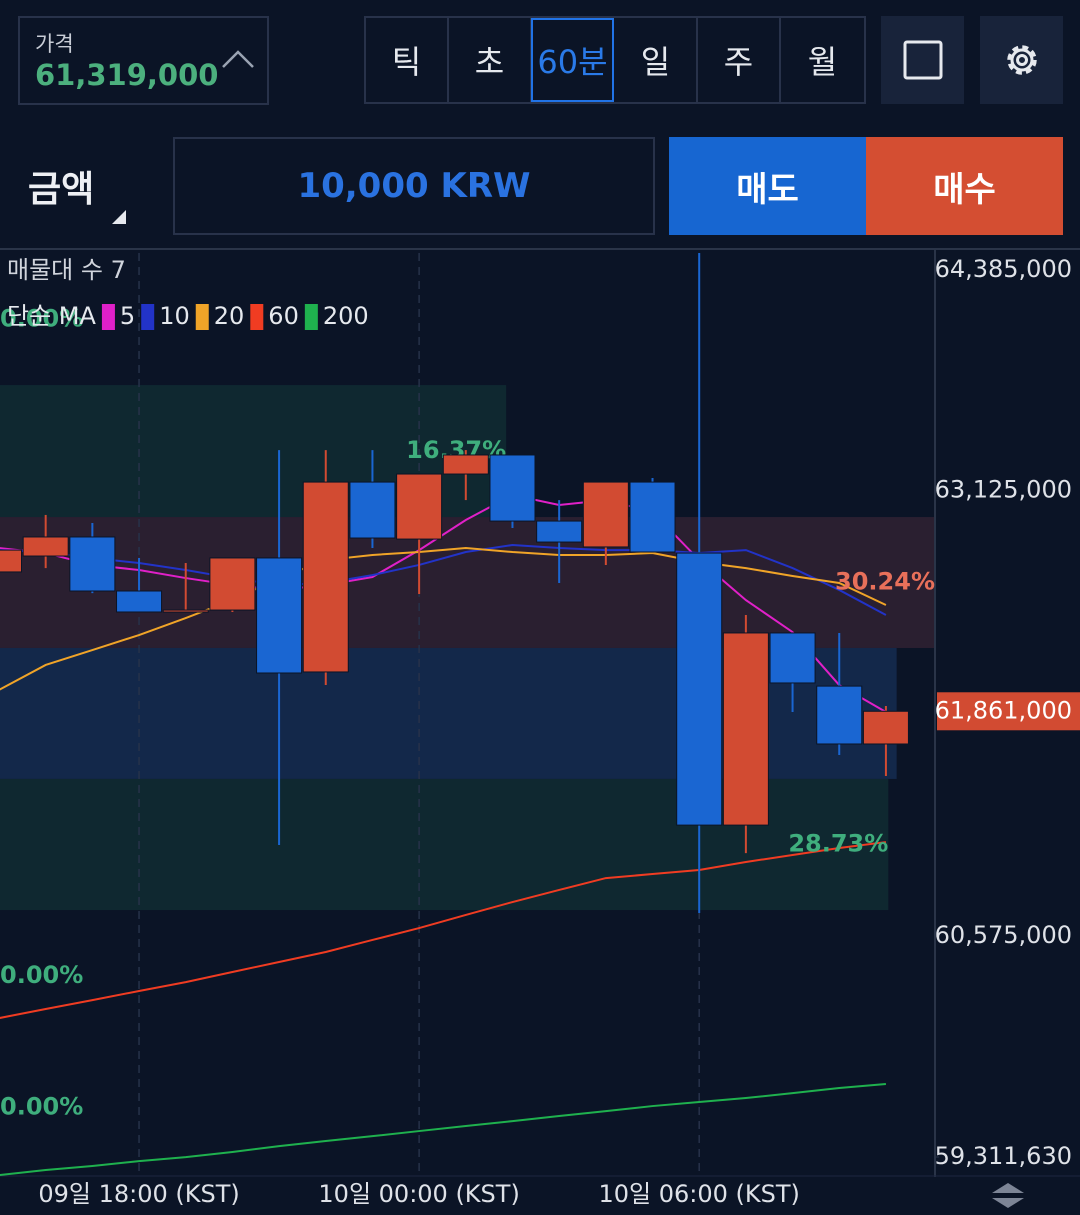  What do you see at coordinates (1003, 935) in the screenshot?
I see `y-tick-label: 60,575,000` at bounding box center [1003, 935].